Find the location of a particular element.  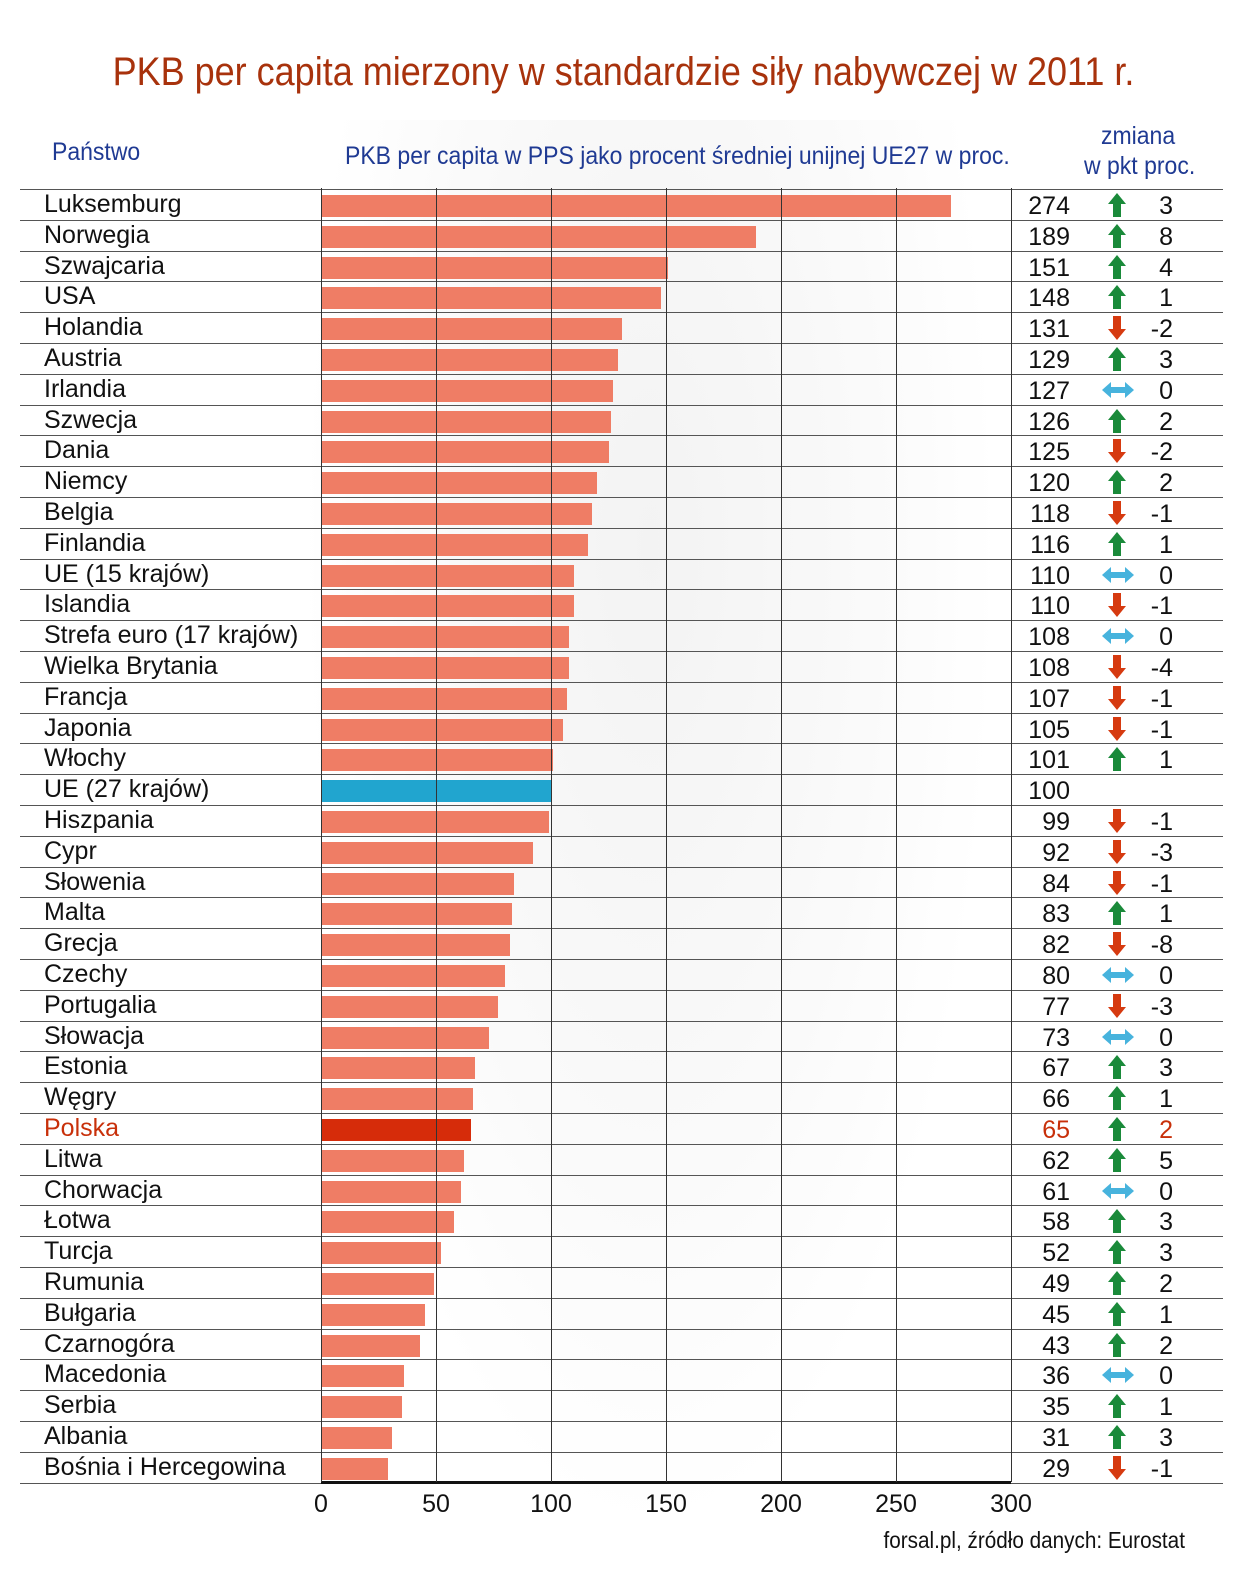

value-label: 99 is located at coordinates (1056, 822).